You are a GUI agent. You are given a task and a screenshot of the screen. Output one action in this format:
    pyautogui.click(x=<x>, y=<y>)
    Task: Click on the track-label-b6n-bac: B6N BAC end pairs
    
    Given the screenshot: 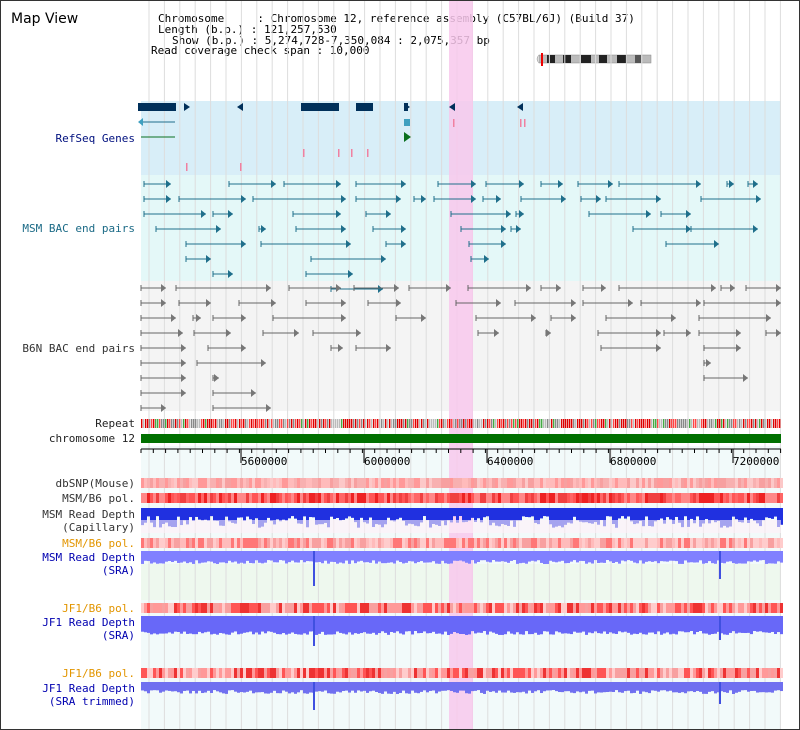 What is the action you would take?
    pyautogui.click(x=78, y=348)
    